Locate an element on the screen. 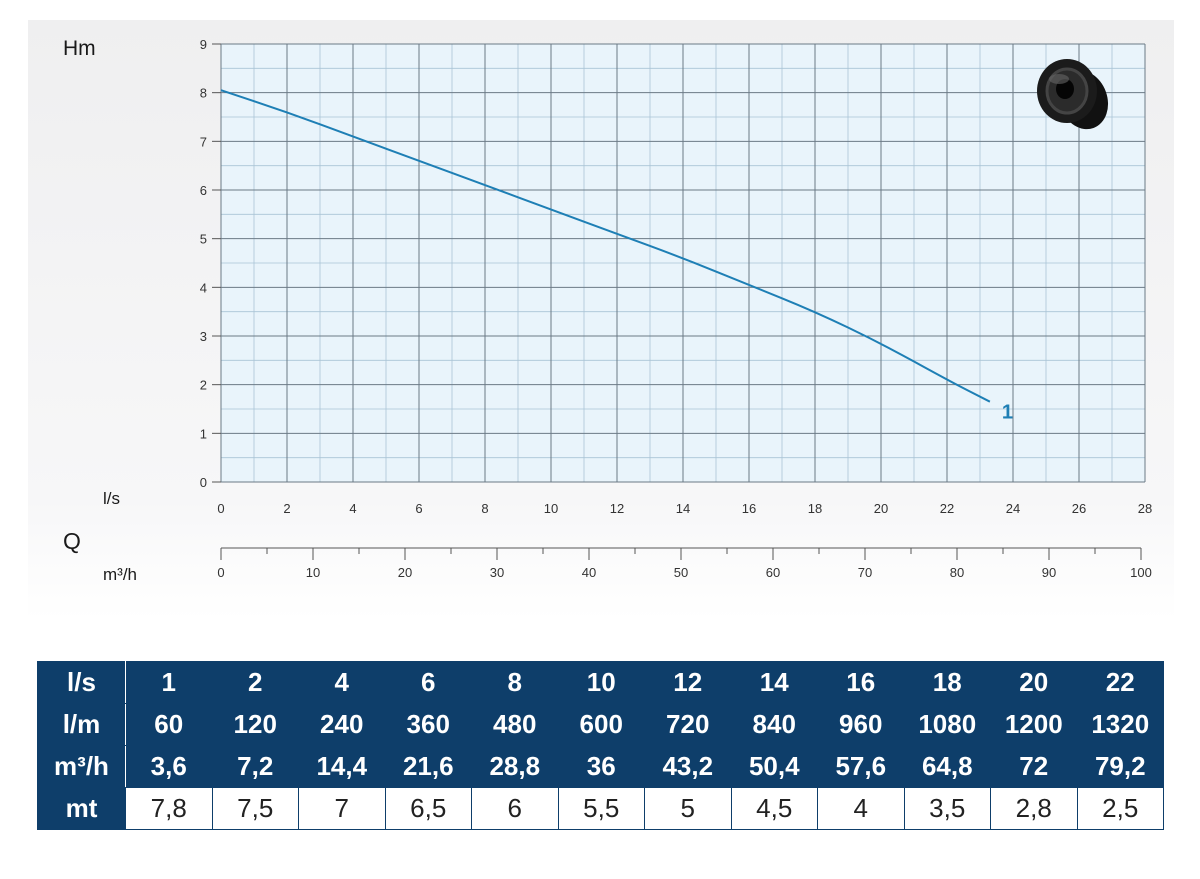  table-cell: 7,2 is located at coordinates (255, 766).